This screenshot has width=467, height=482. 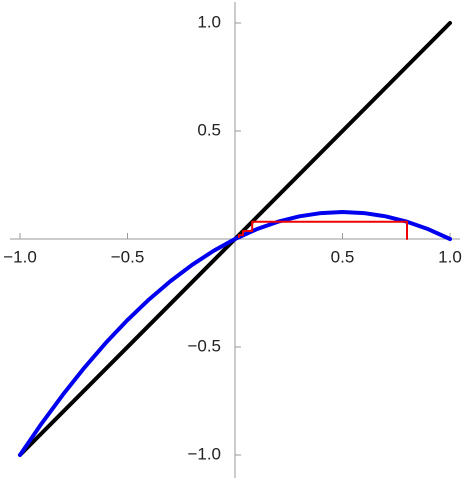 I want to click on y-tick-label: −1.0, so click(x=204, y=453).